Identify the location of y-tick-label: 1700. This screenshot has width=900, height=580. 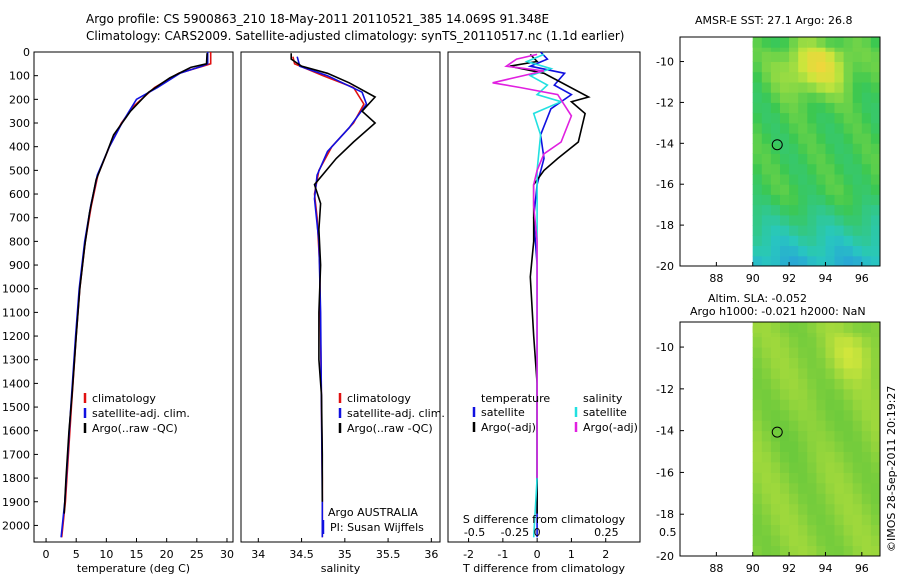
(16, 454).